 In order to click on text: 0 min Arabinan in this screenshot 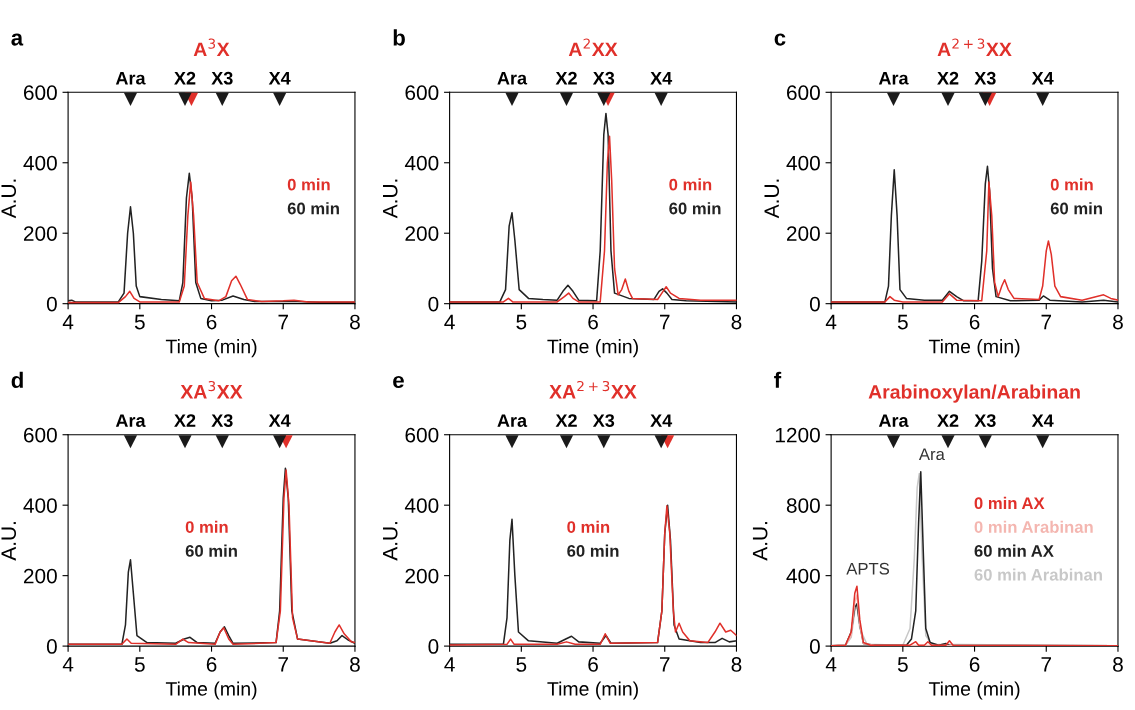, I will do `click(1033, 526)`.